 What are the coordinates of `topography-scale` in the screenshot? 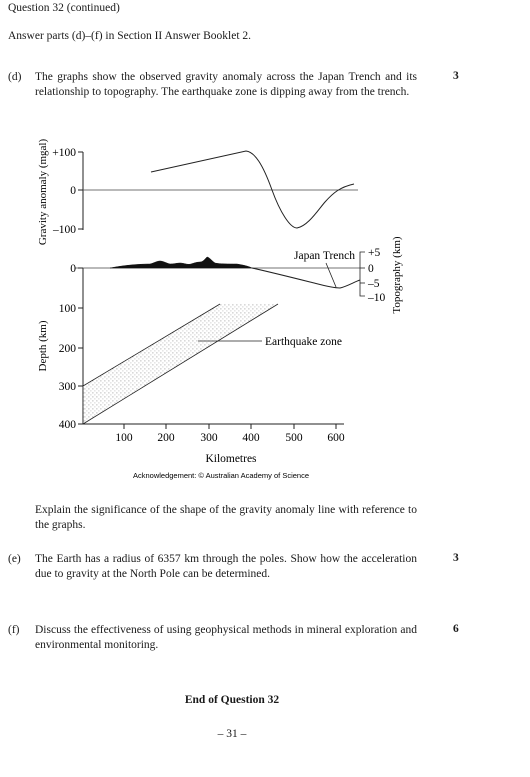 It's located at (362, 274).